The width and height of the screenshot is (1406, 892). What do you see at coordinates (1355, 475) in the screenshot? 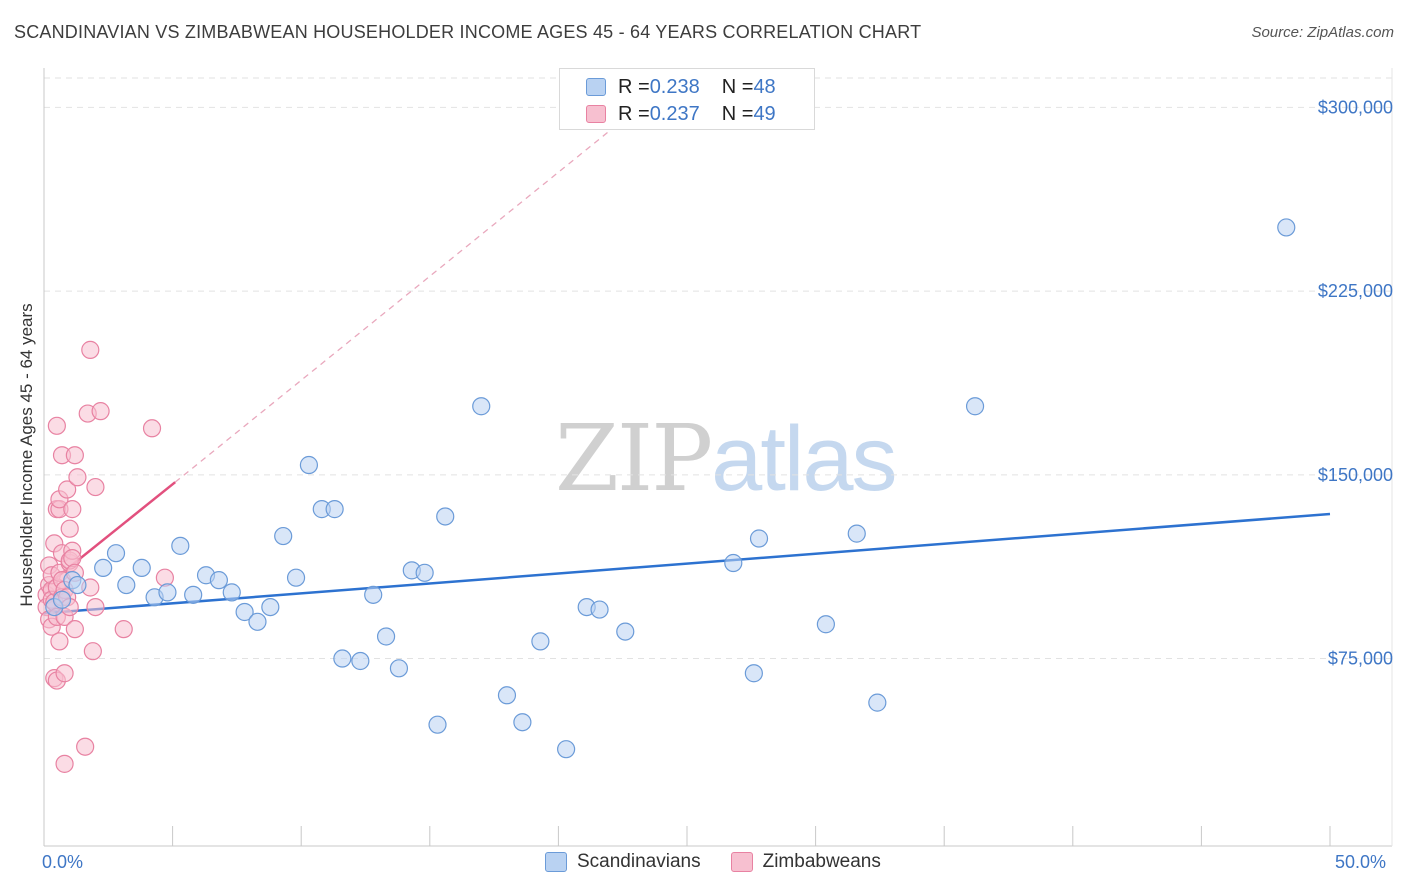
I see `y-tick-label: $150,000` at bounding box center [1355, 475].